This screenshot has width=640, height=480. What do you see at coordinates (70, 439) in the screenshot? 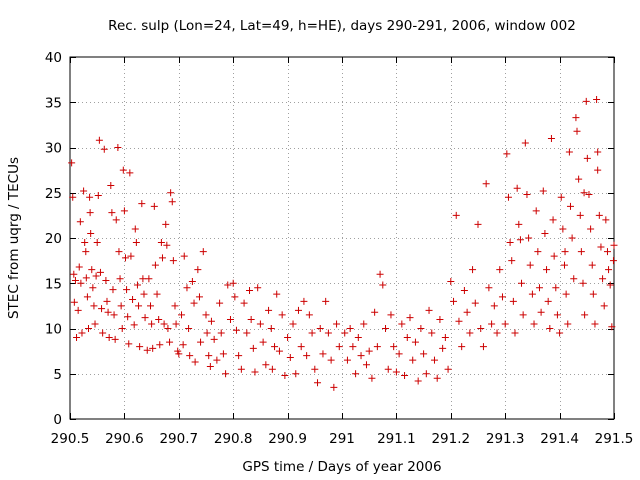
I see `x-tick-label: 290.5` at bounding box center [70, 439].